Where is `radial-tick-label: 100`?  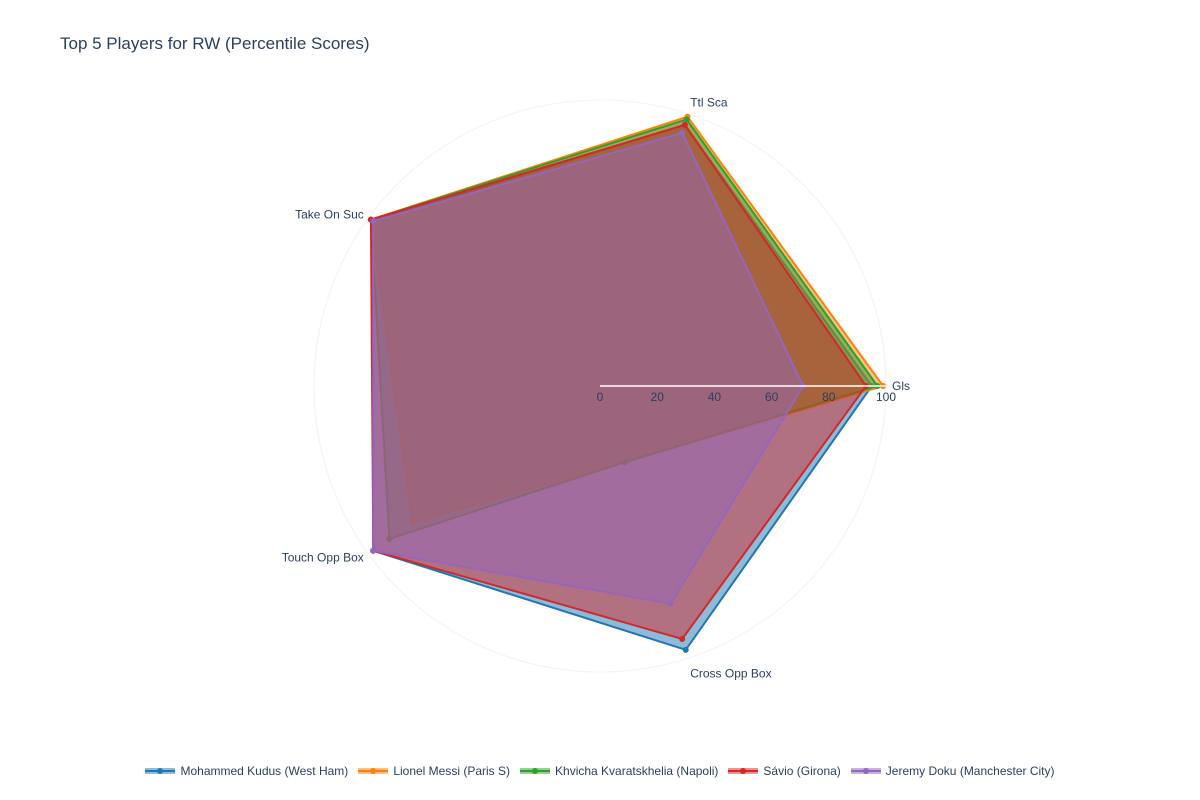 radial-tick-label: 100 is located at coordinates (886, 397).